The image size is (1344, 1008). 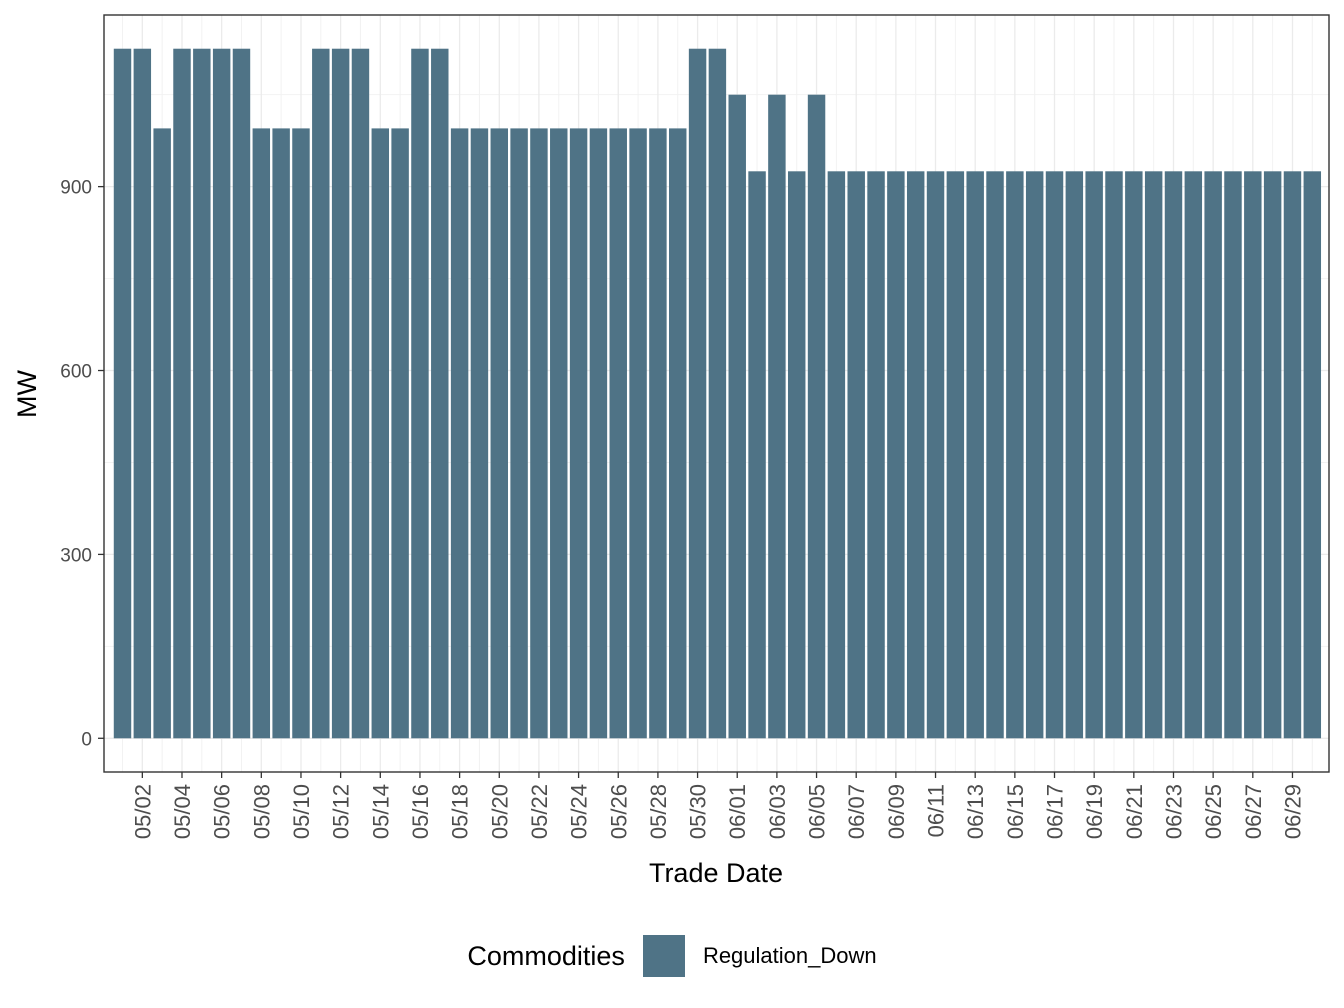 What do you see at coordinates (82, 464) in the screenshot?
I see `y-axis: 0 300 600 900` at bounding box center [82, 464].